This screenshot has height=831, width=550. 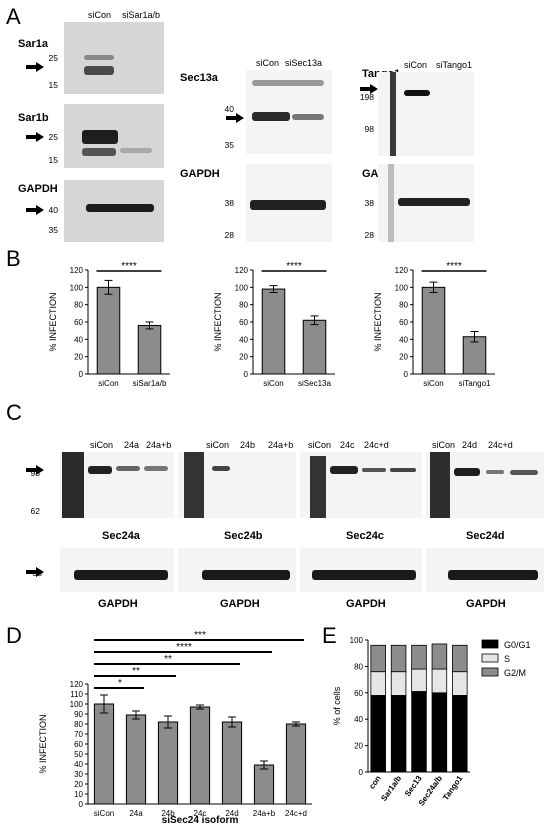 I want to click on blot-title-sar1b: Sar1b, so click(x=33, y=118).